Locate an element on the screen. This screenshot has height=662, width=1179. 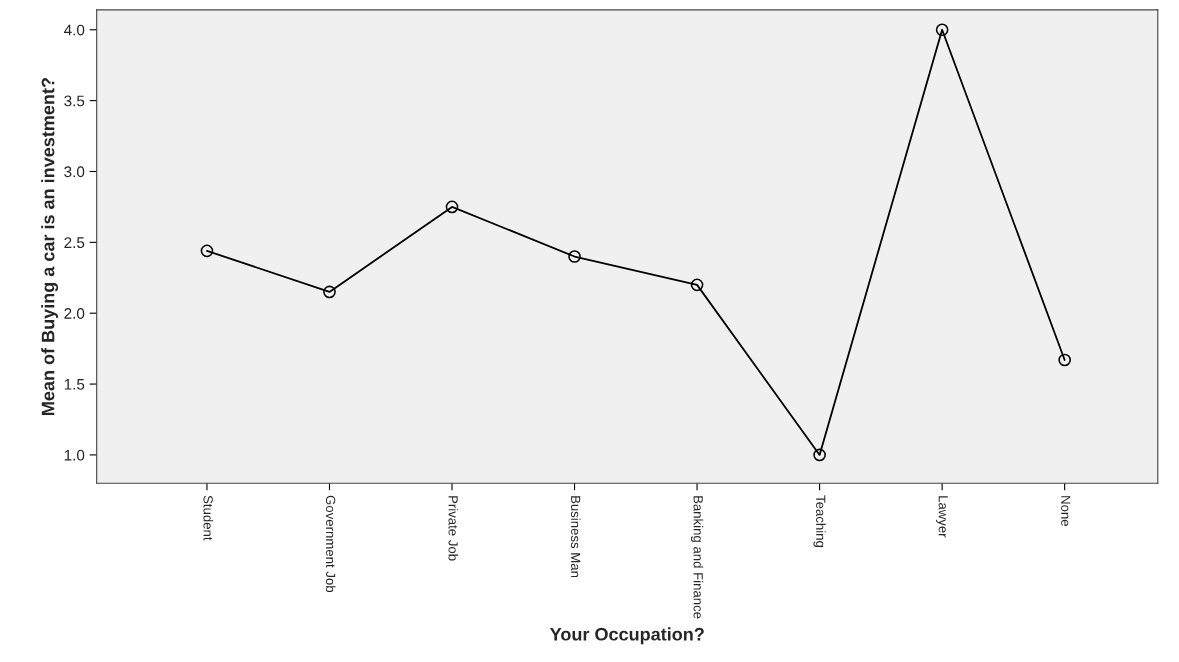
x-tick-label: Banking and Finance is located at coordinates (697, 557).